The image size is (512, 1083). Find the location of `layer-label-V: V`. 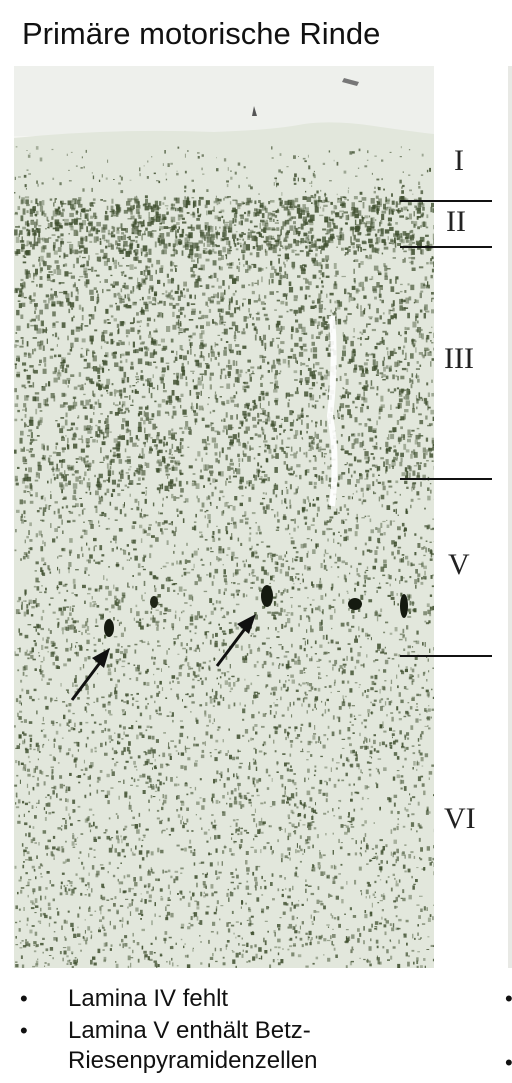

layer-label-V: V is located at coordinates (459, 565).